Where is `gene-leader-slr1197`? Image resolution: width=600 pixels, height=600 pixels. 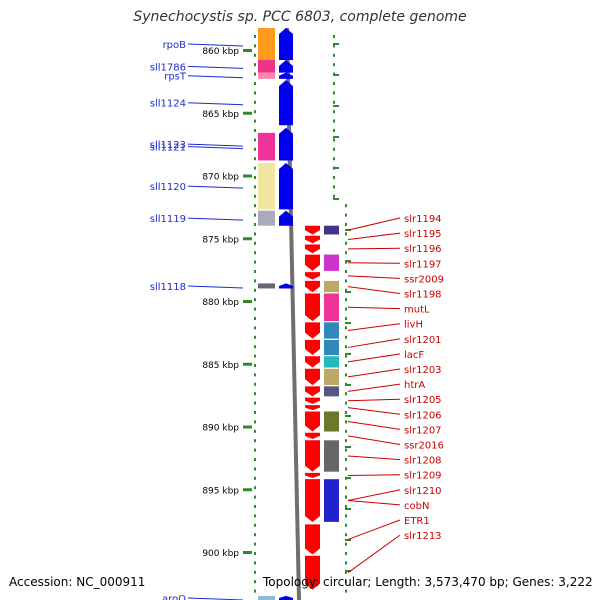 gene-leader-slr1197 is located at coordinates (374, 263).